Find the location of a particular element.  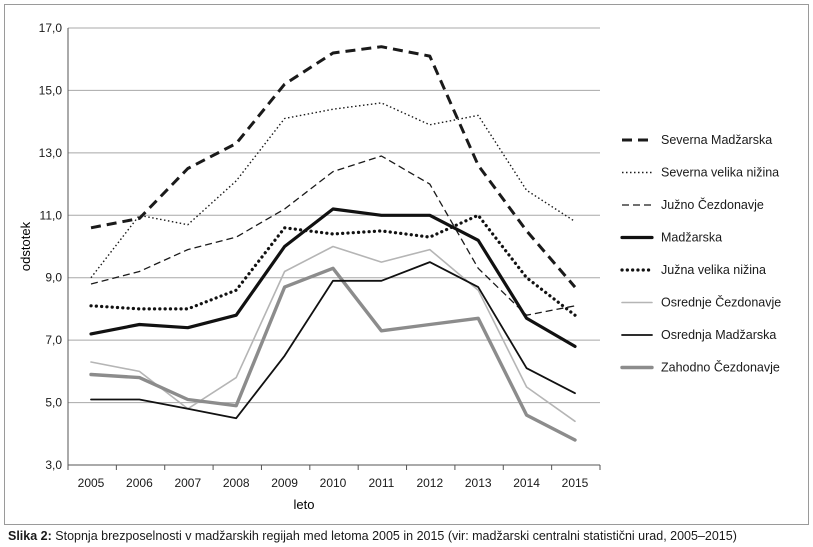

y-tick-label: 9,0 is located at coordinates (53, 278).